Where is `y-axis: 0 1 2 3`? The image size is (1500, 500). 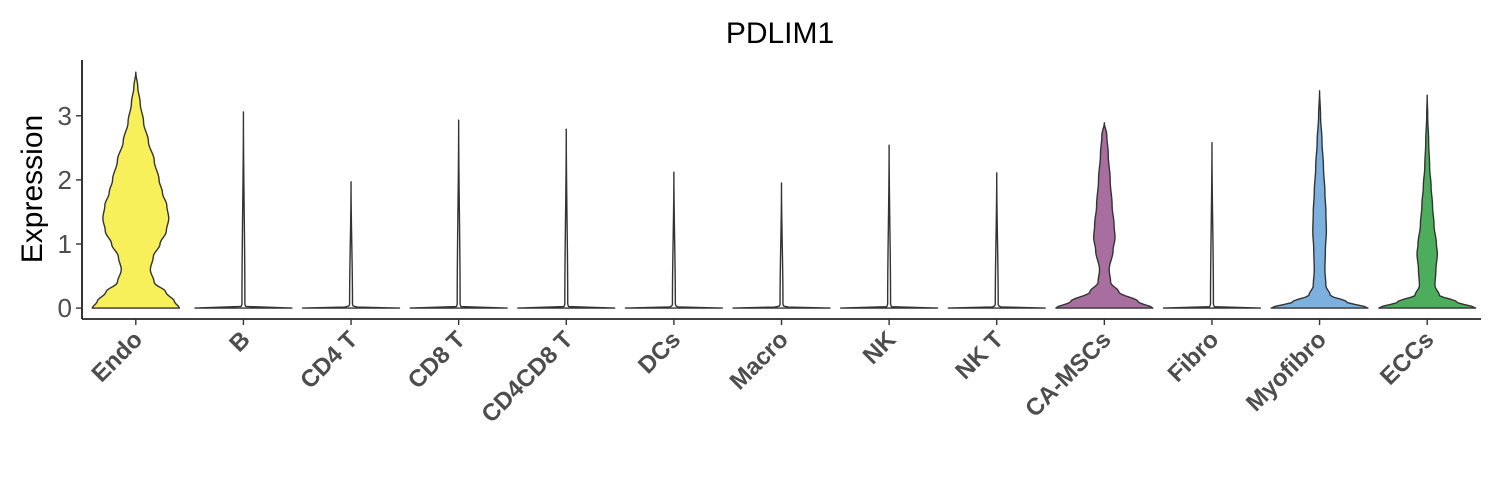
y-axis: 0 1 2 3 is located at coordinates (70, 191).